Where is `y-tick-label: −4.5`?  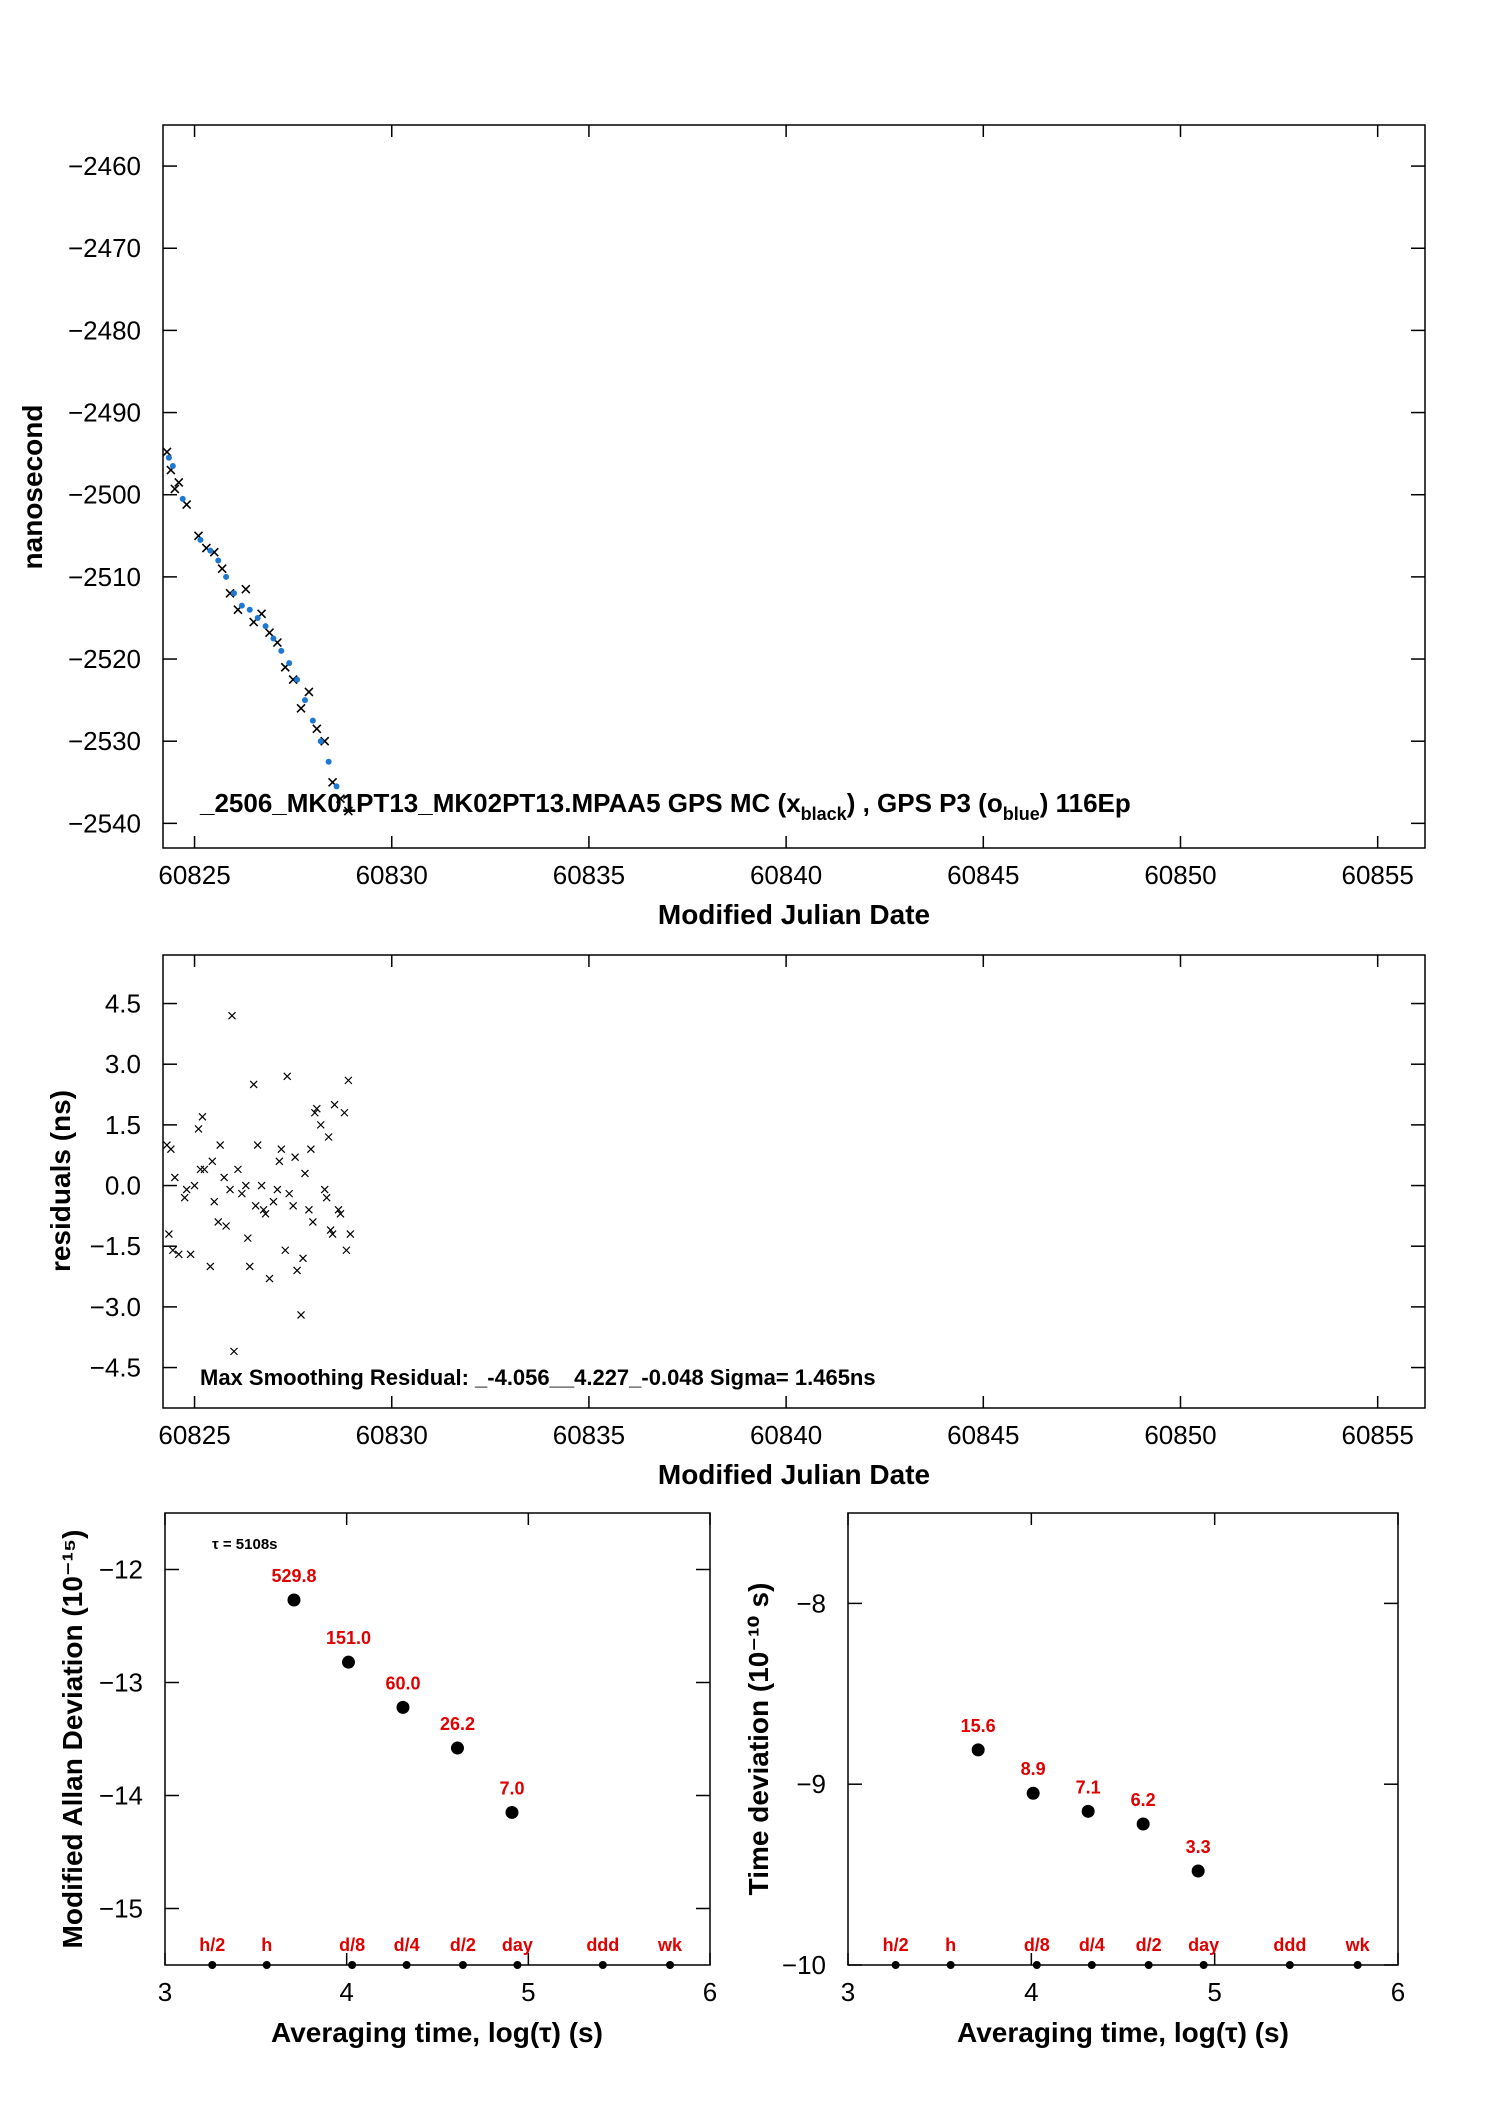
y-tick-label: −4.5 is located at coordinates (115, 1368).